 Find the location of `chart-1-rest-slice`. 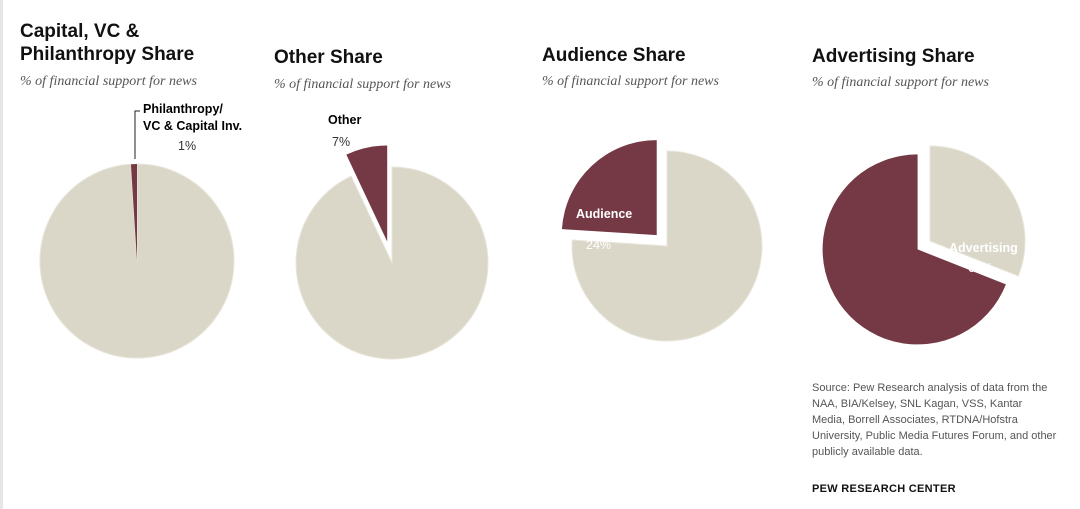

chart-1-rest-slice is located at coordinates (137, 261).